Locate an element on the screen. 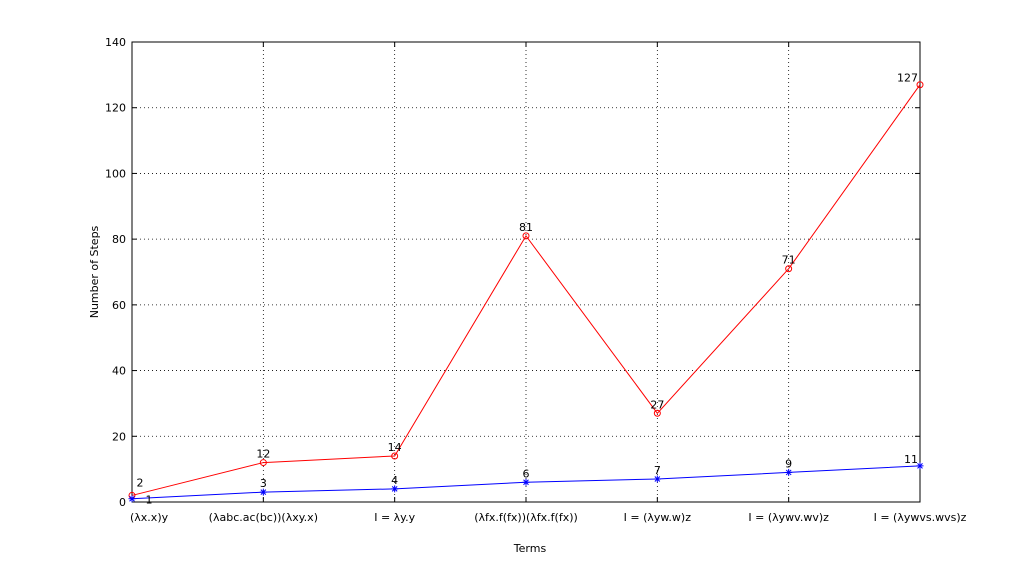  data-label: 127 is located at coordinates (907, 78).